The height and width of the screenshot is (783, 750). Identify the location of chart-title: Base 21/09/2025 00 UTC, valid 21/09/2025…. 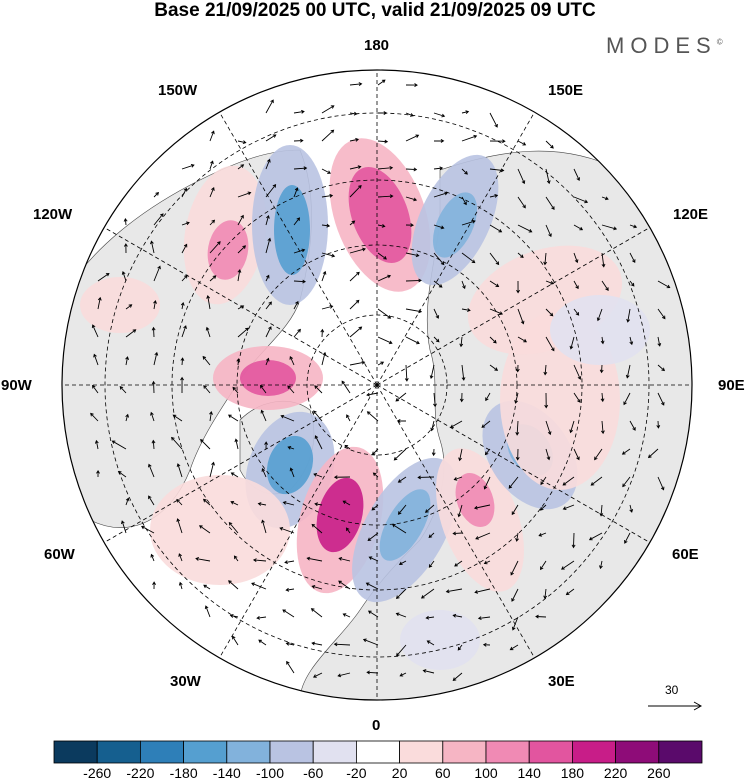
(375, 10).